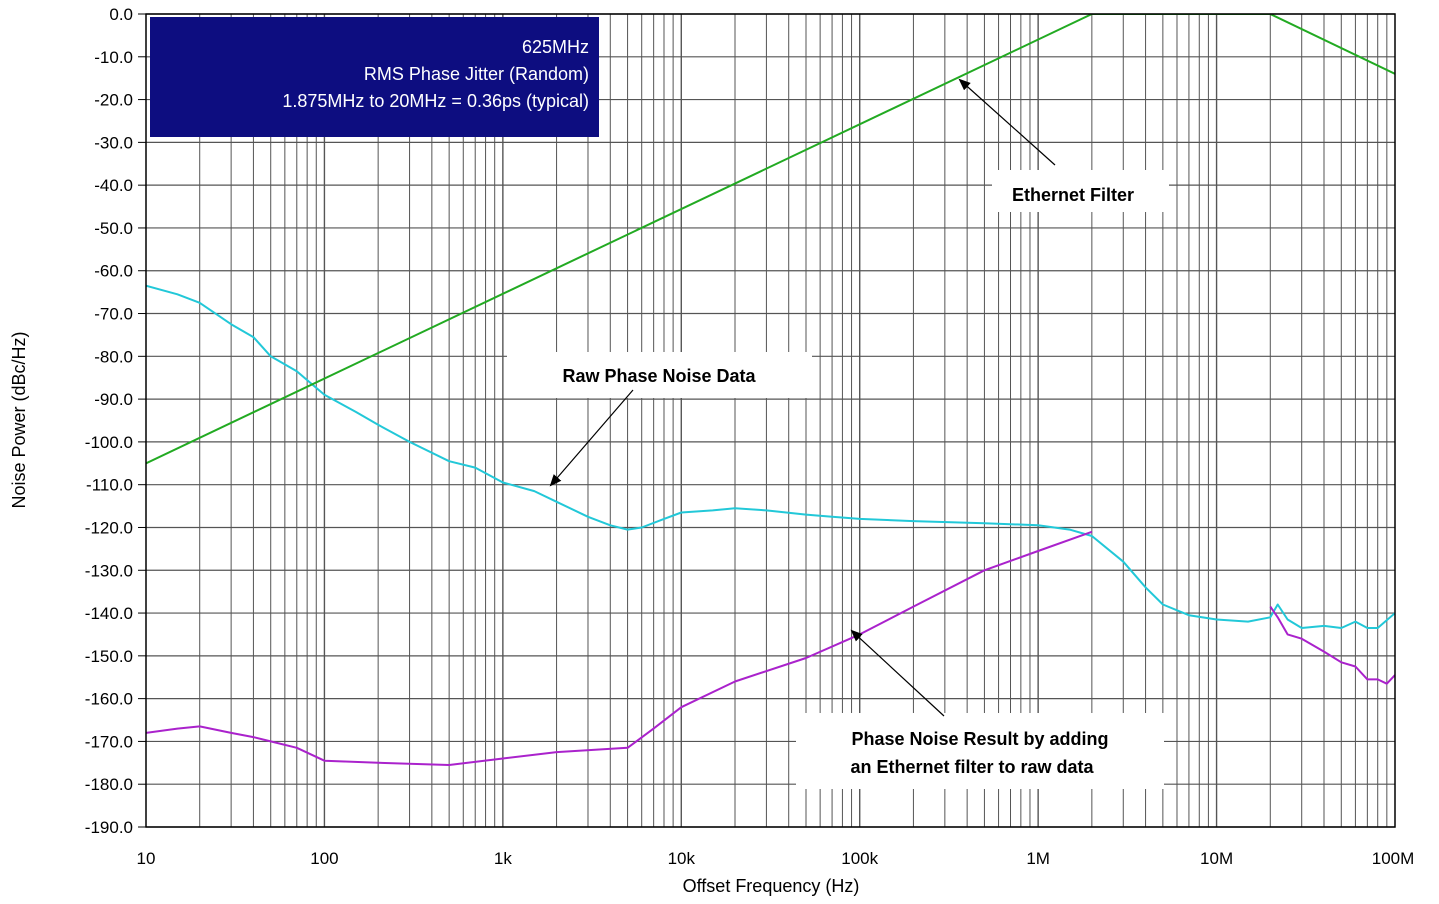  What do you see at coordinates (979, 739) in the screenshot?
I see `phase-noise-result-label-line1: Phase Noise Result by adding` at bounding box center [979, 739].